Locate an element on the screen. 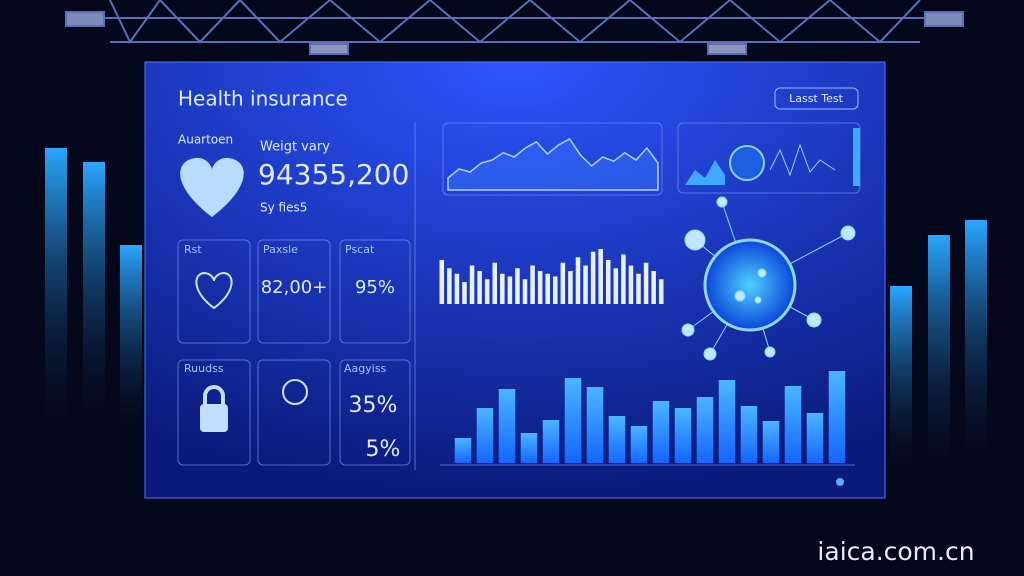 This screenshot has width=1024, height=576. watermark: iaica.com.cn is located at coordinates (895, 551).